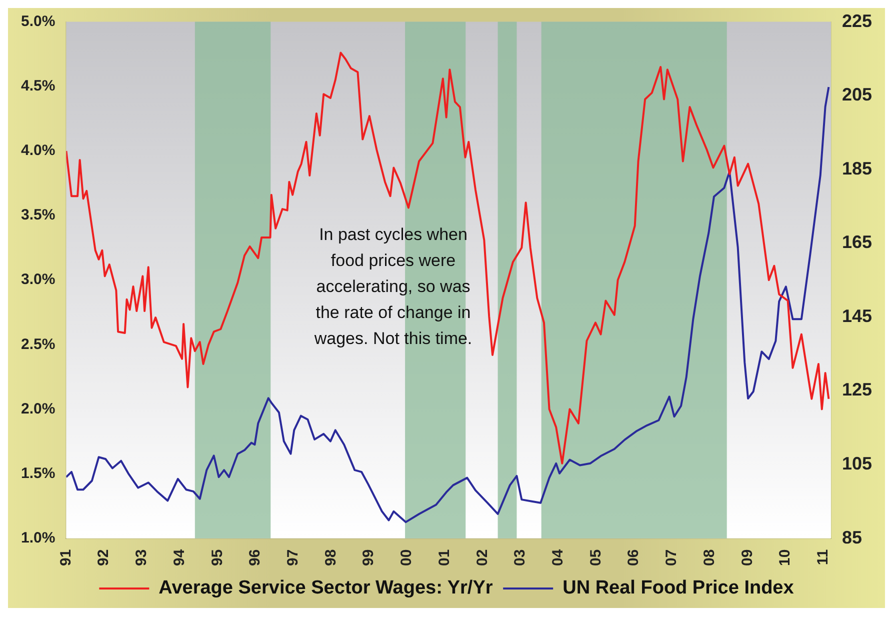  Describe the element at coordinates (179, 557) in the screenshot. I see `x-tick-label: 94` at that location.